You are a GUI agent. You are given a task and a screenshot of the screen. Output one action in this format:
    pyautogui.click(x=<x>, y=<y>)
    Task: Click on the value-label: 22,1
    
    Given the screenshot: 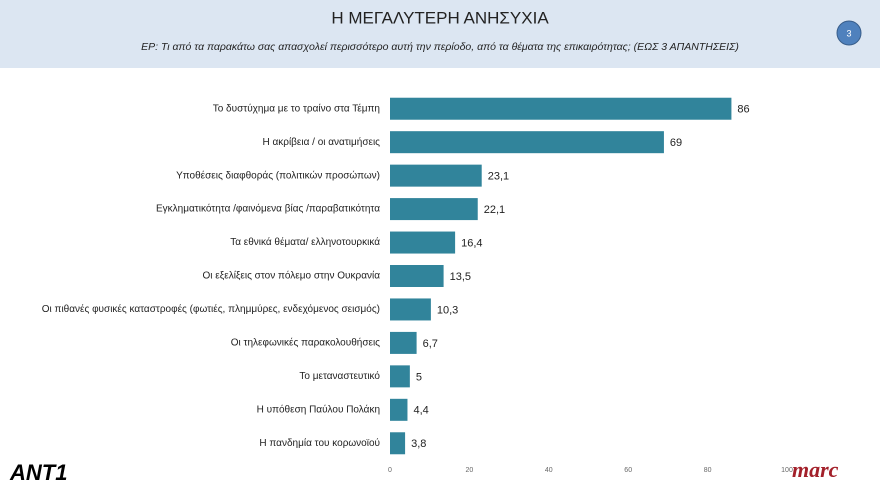 What is the action you would take?
    pyautogui.click(x=494, y=210)
    